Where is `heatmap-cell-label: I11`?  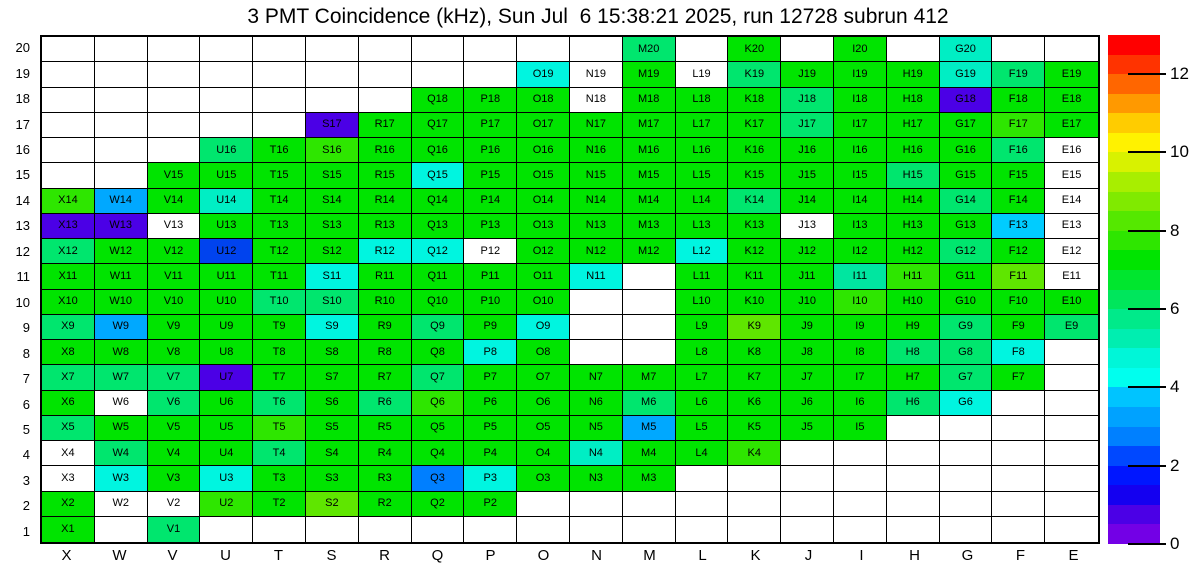 heatmap-cell-label: I11 is located at coordinates (860, 275).